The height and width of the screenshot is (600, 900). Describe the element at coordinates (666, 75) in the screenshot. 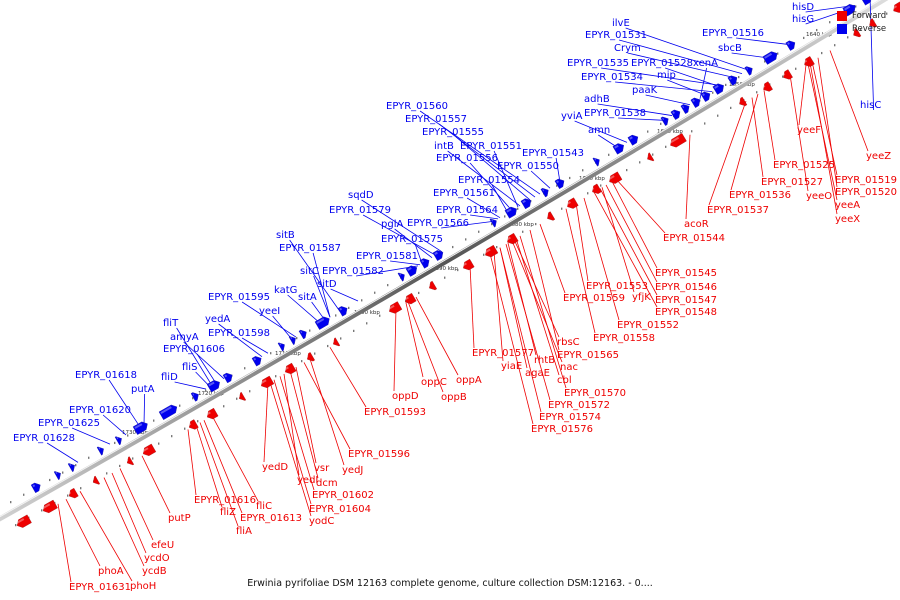

I see `gene-label-mip: mip` at that location.